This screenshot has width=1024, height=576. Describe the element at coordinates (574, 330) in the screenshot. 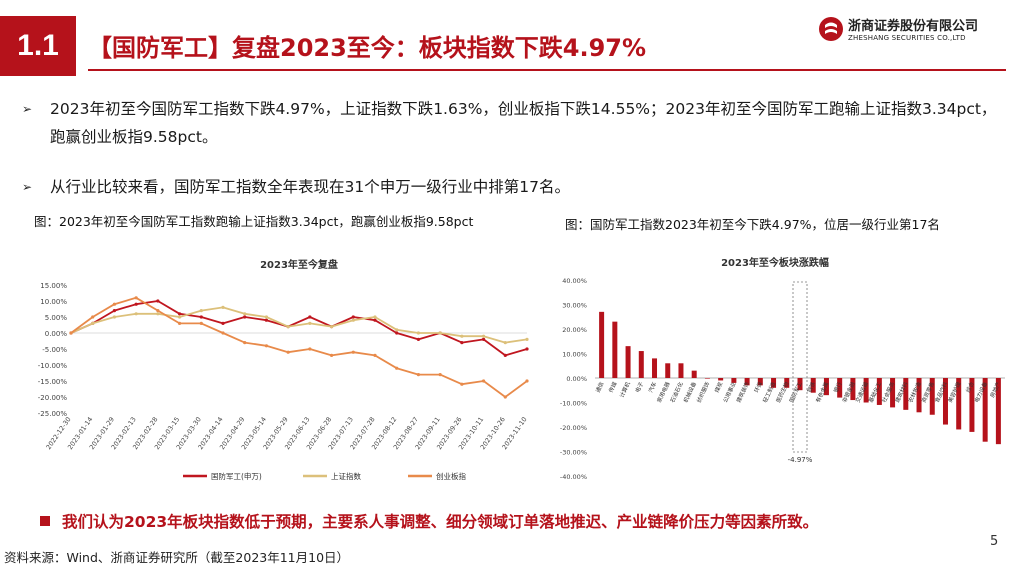

I see `y-tick-label: 20.00%` at that location.